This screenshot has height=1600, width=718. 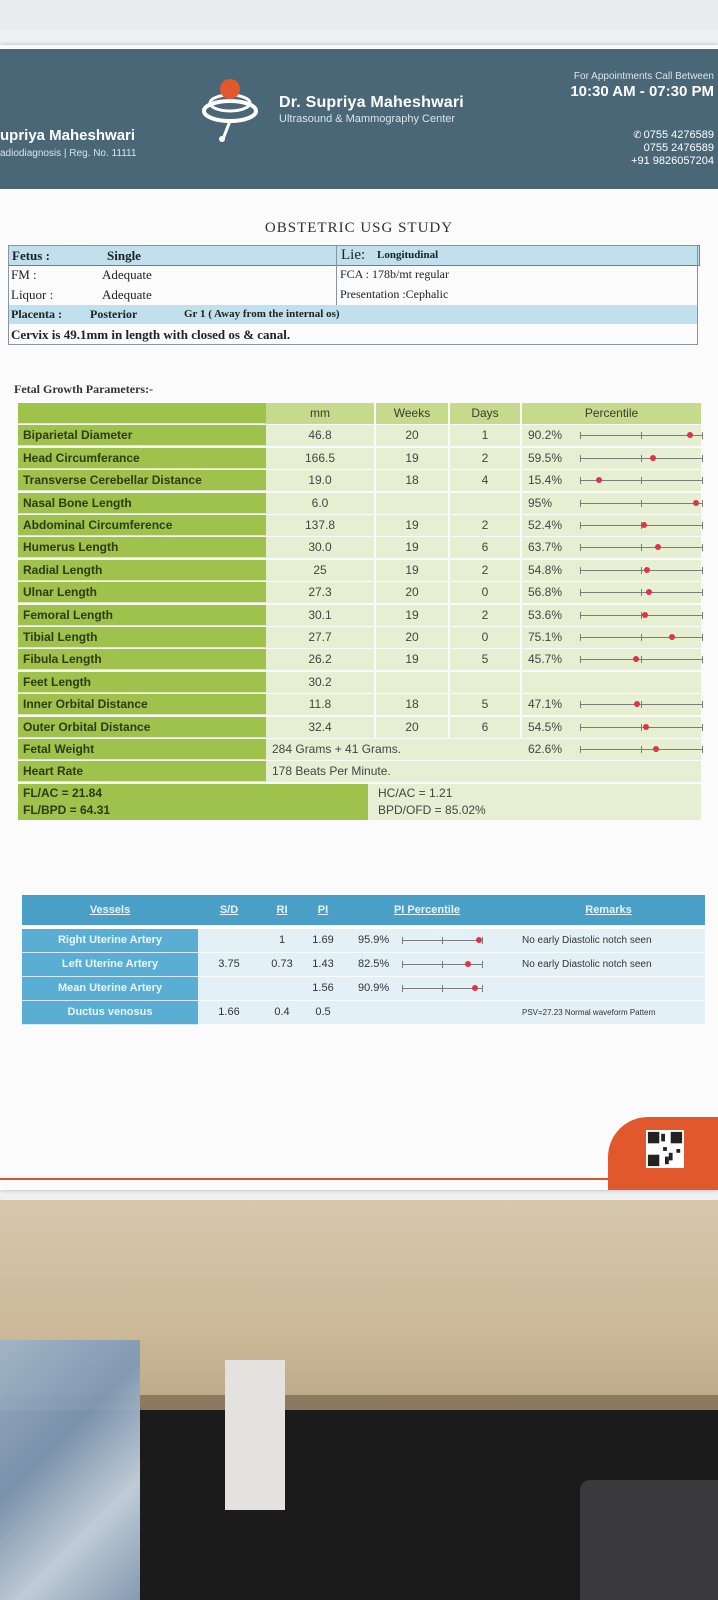 I want to click on percentile-cell: 95.9%, so click(x=435, y=940).